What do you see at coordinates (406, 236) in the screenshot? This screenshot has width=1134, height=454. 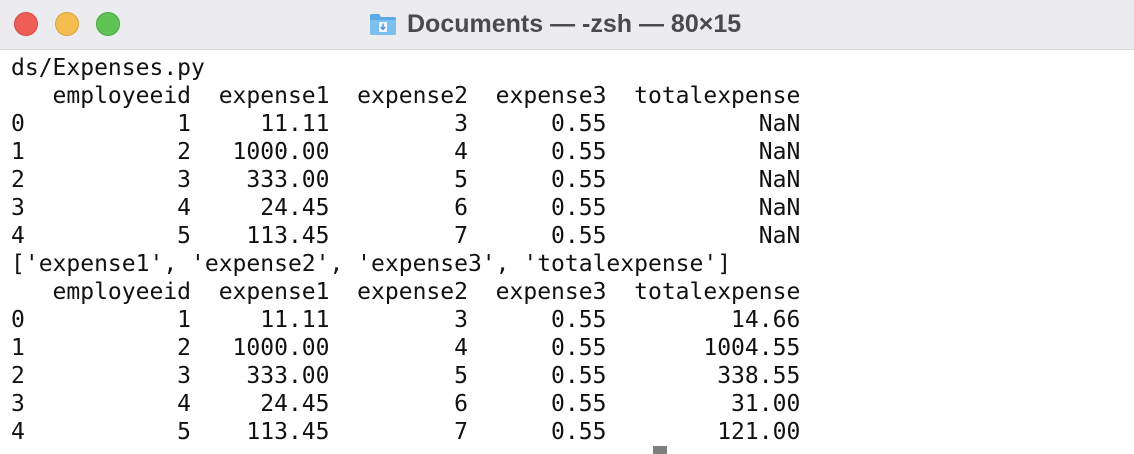 I see `terminal-line: 4 5 113.45 7 0.55 NaN` at bounding box center [406, 236].